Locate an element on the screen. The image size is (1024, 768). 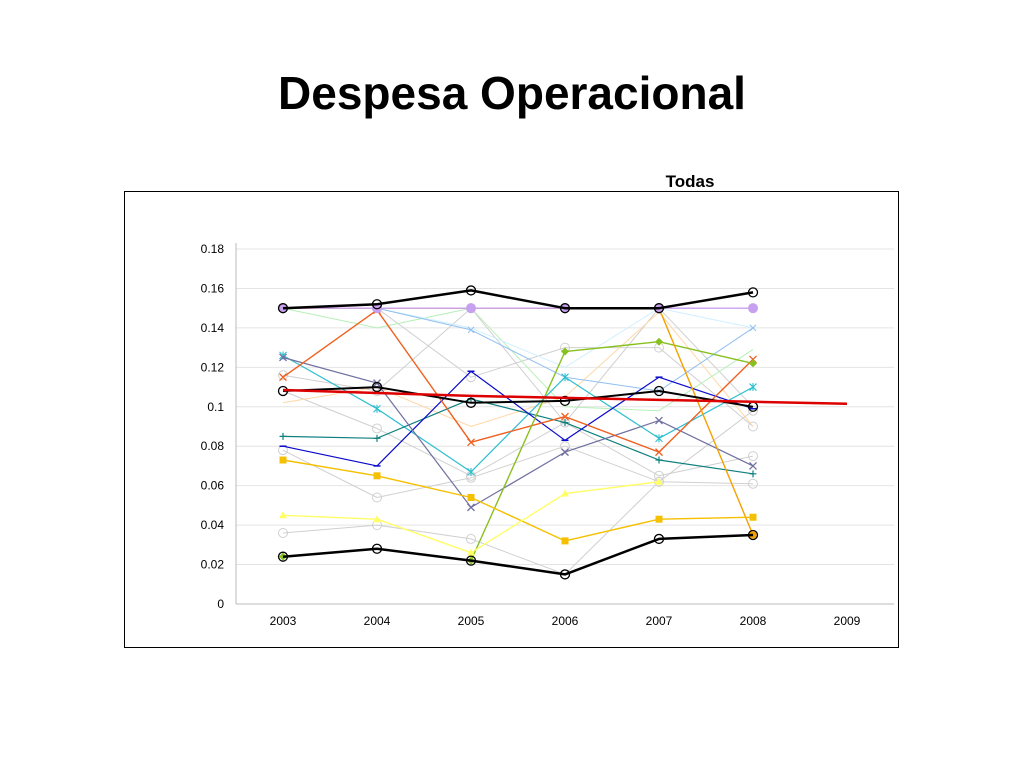
chart-title: Todas is located at coordinates (690, 181).